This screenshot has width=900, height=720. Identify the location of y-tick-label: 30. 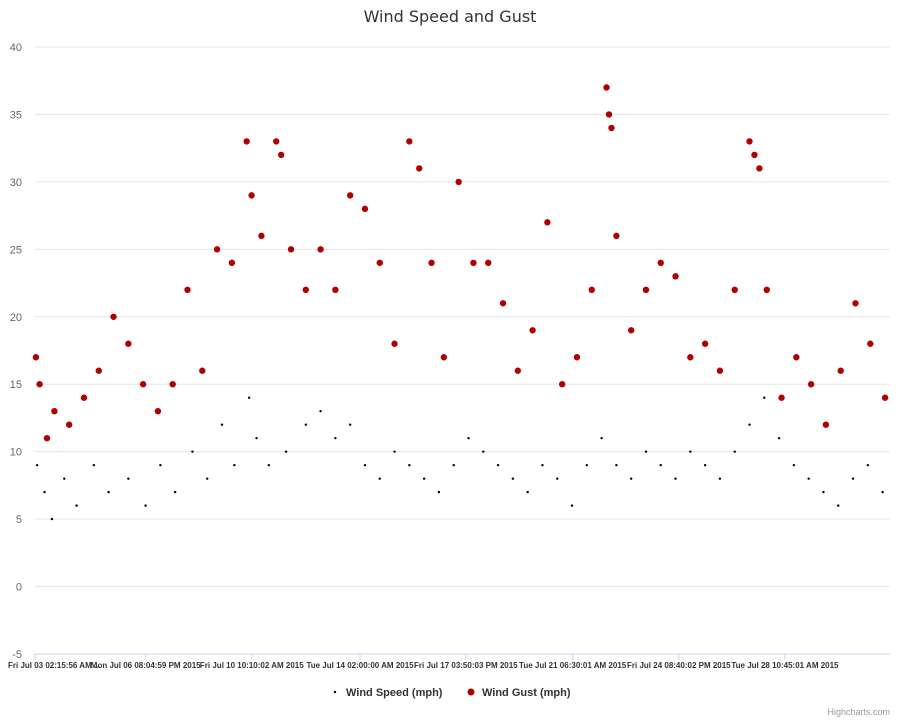
(16, 183).